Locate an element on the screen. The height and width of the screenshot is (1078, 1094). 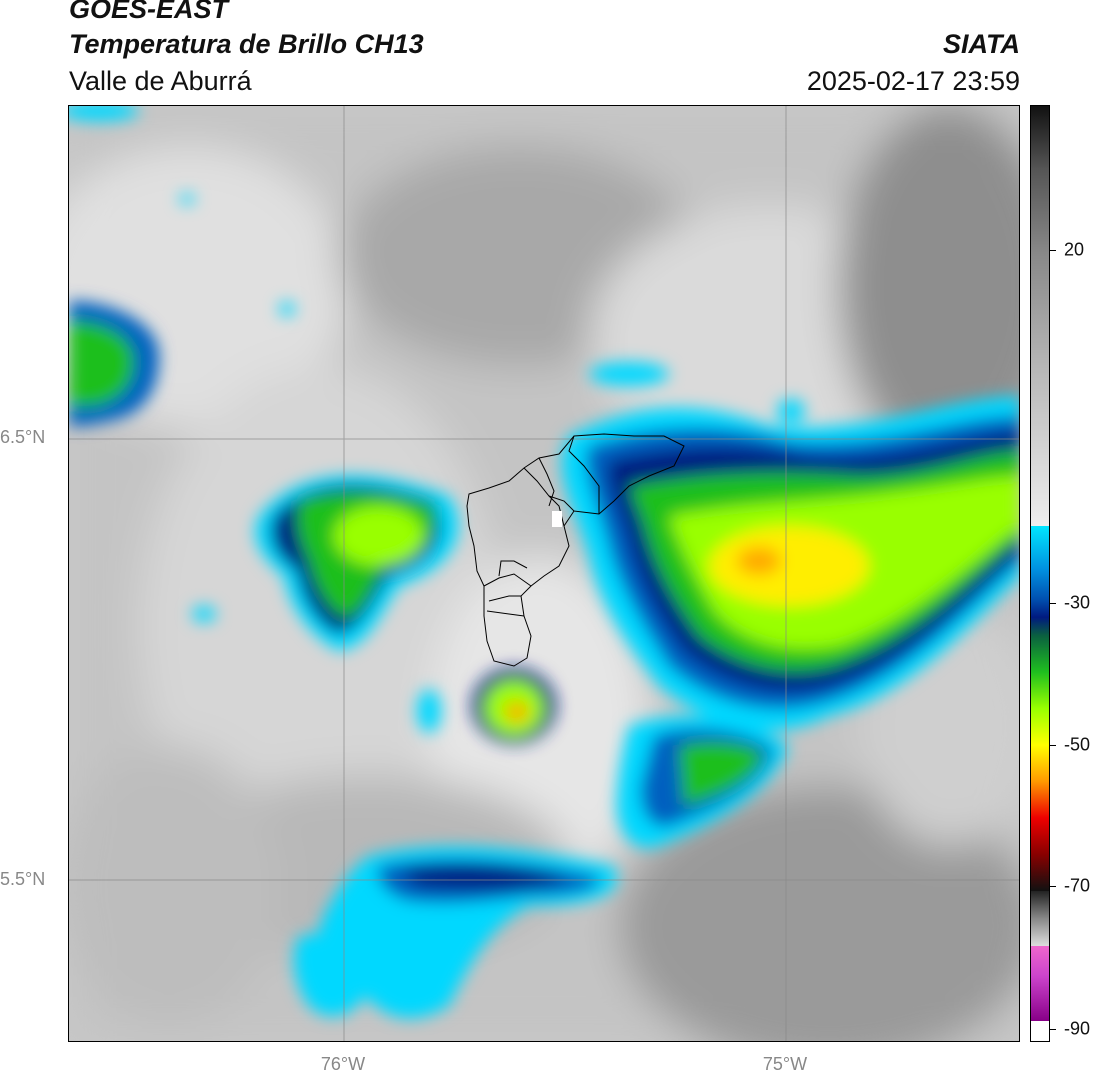
colorbar-label: -50 is located at coordinates (1077, 744).